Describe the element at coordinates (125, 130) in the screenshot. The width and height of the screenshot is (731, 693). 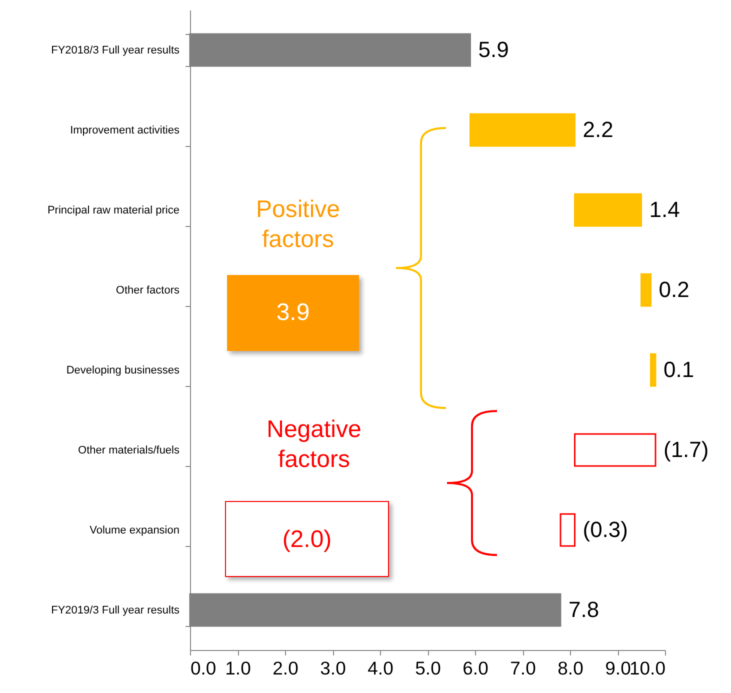
I see `y-tick-label: Improvement activities` at that location.